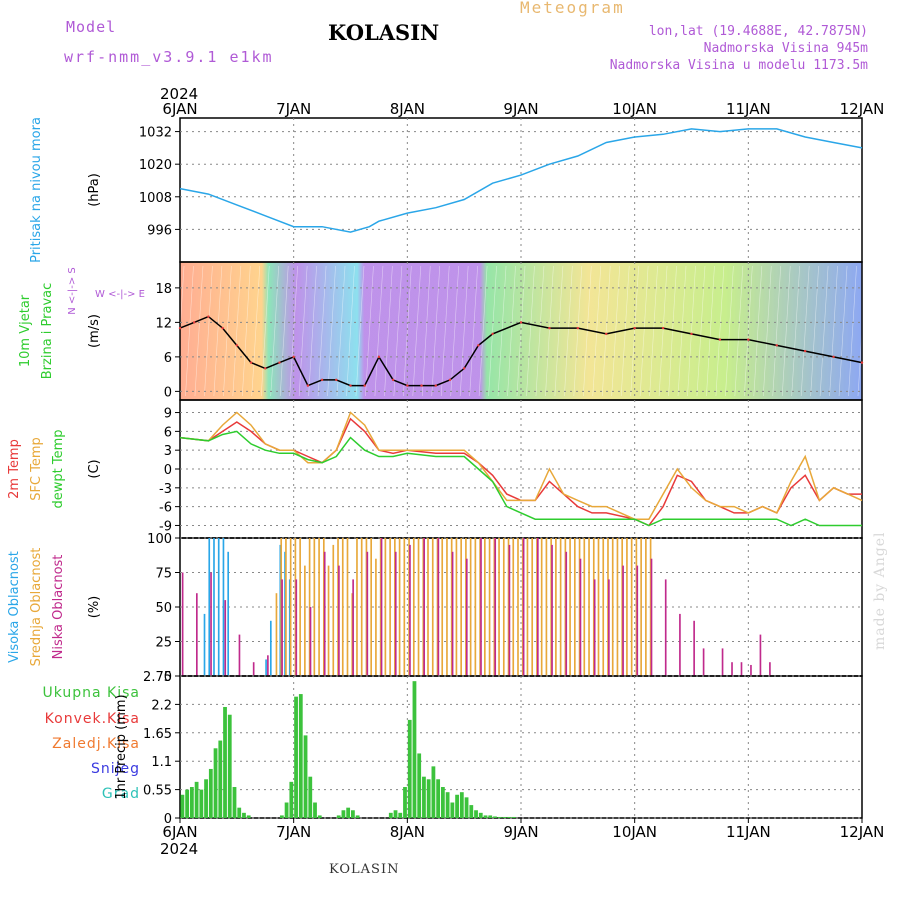  Describe the element at coordinates (293, 109) in the screenshot. I see `x-tick-label-top: 7JAN` at that location.